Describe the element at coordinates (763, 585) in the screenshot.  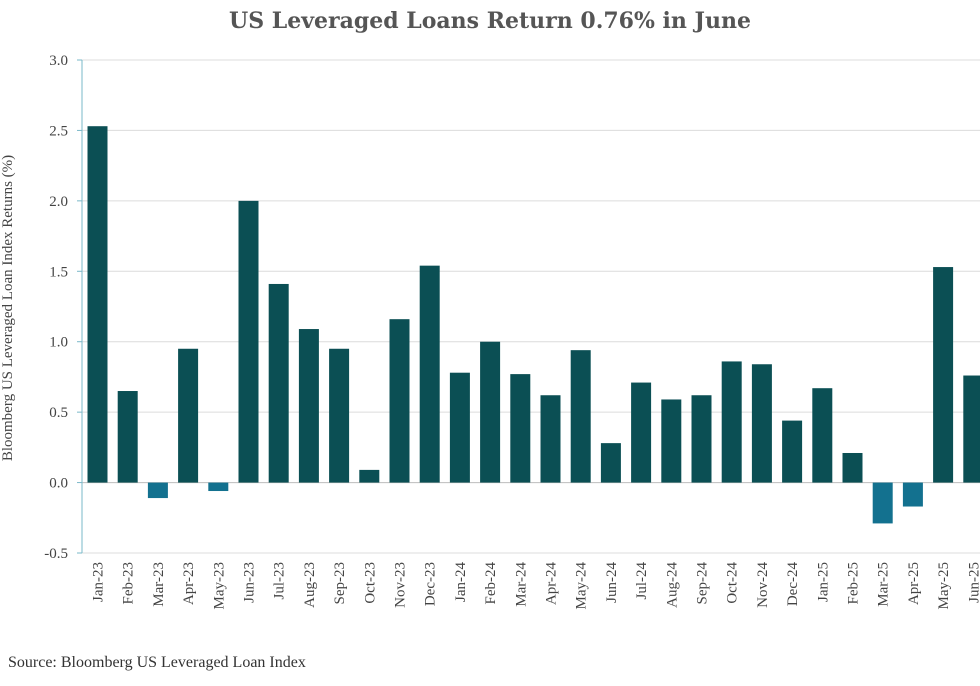
I see `x-tick-label: Nov-24` at that location.